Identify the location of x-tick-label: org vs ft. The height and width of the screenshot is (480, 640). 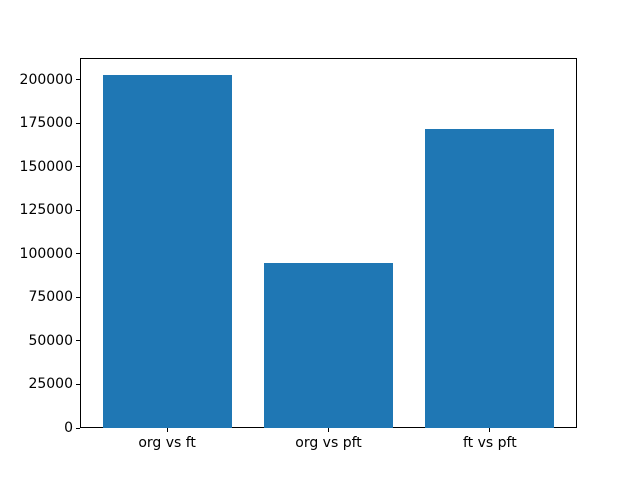
(167, 443).